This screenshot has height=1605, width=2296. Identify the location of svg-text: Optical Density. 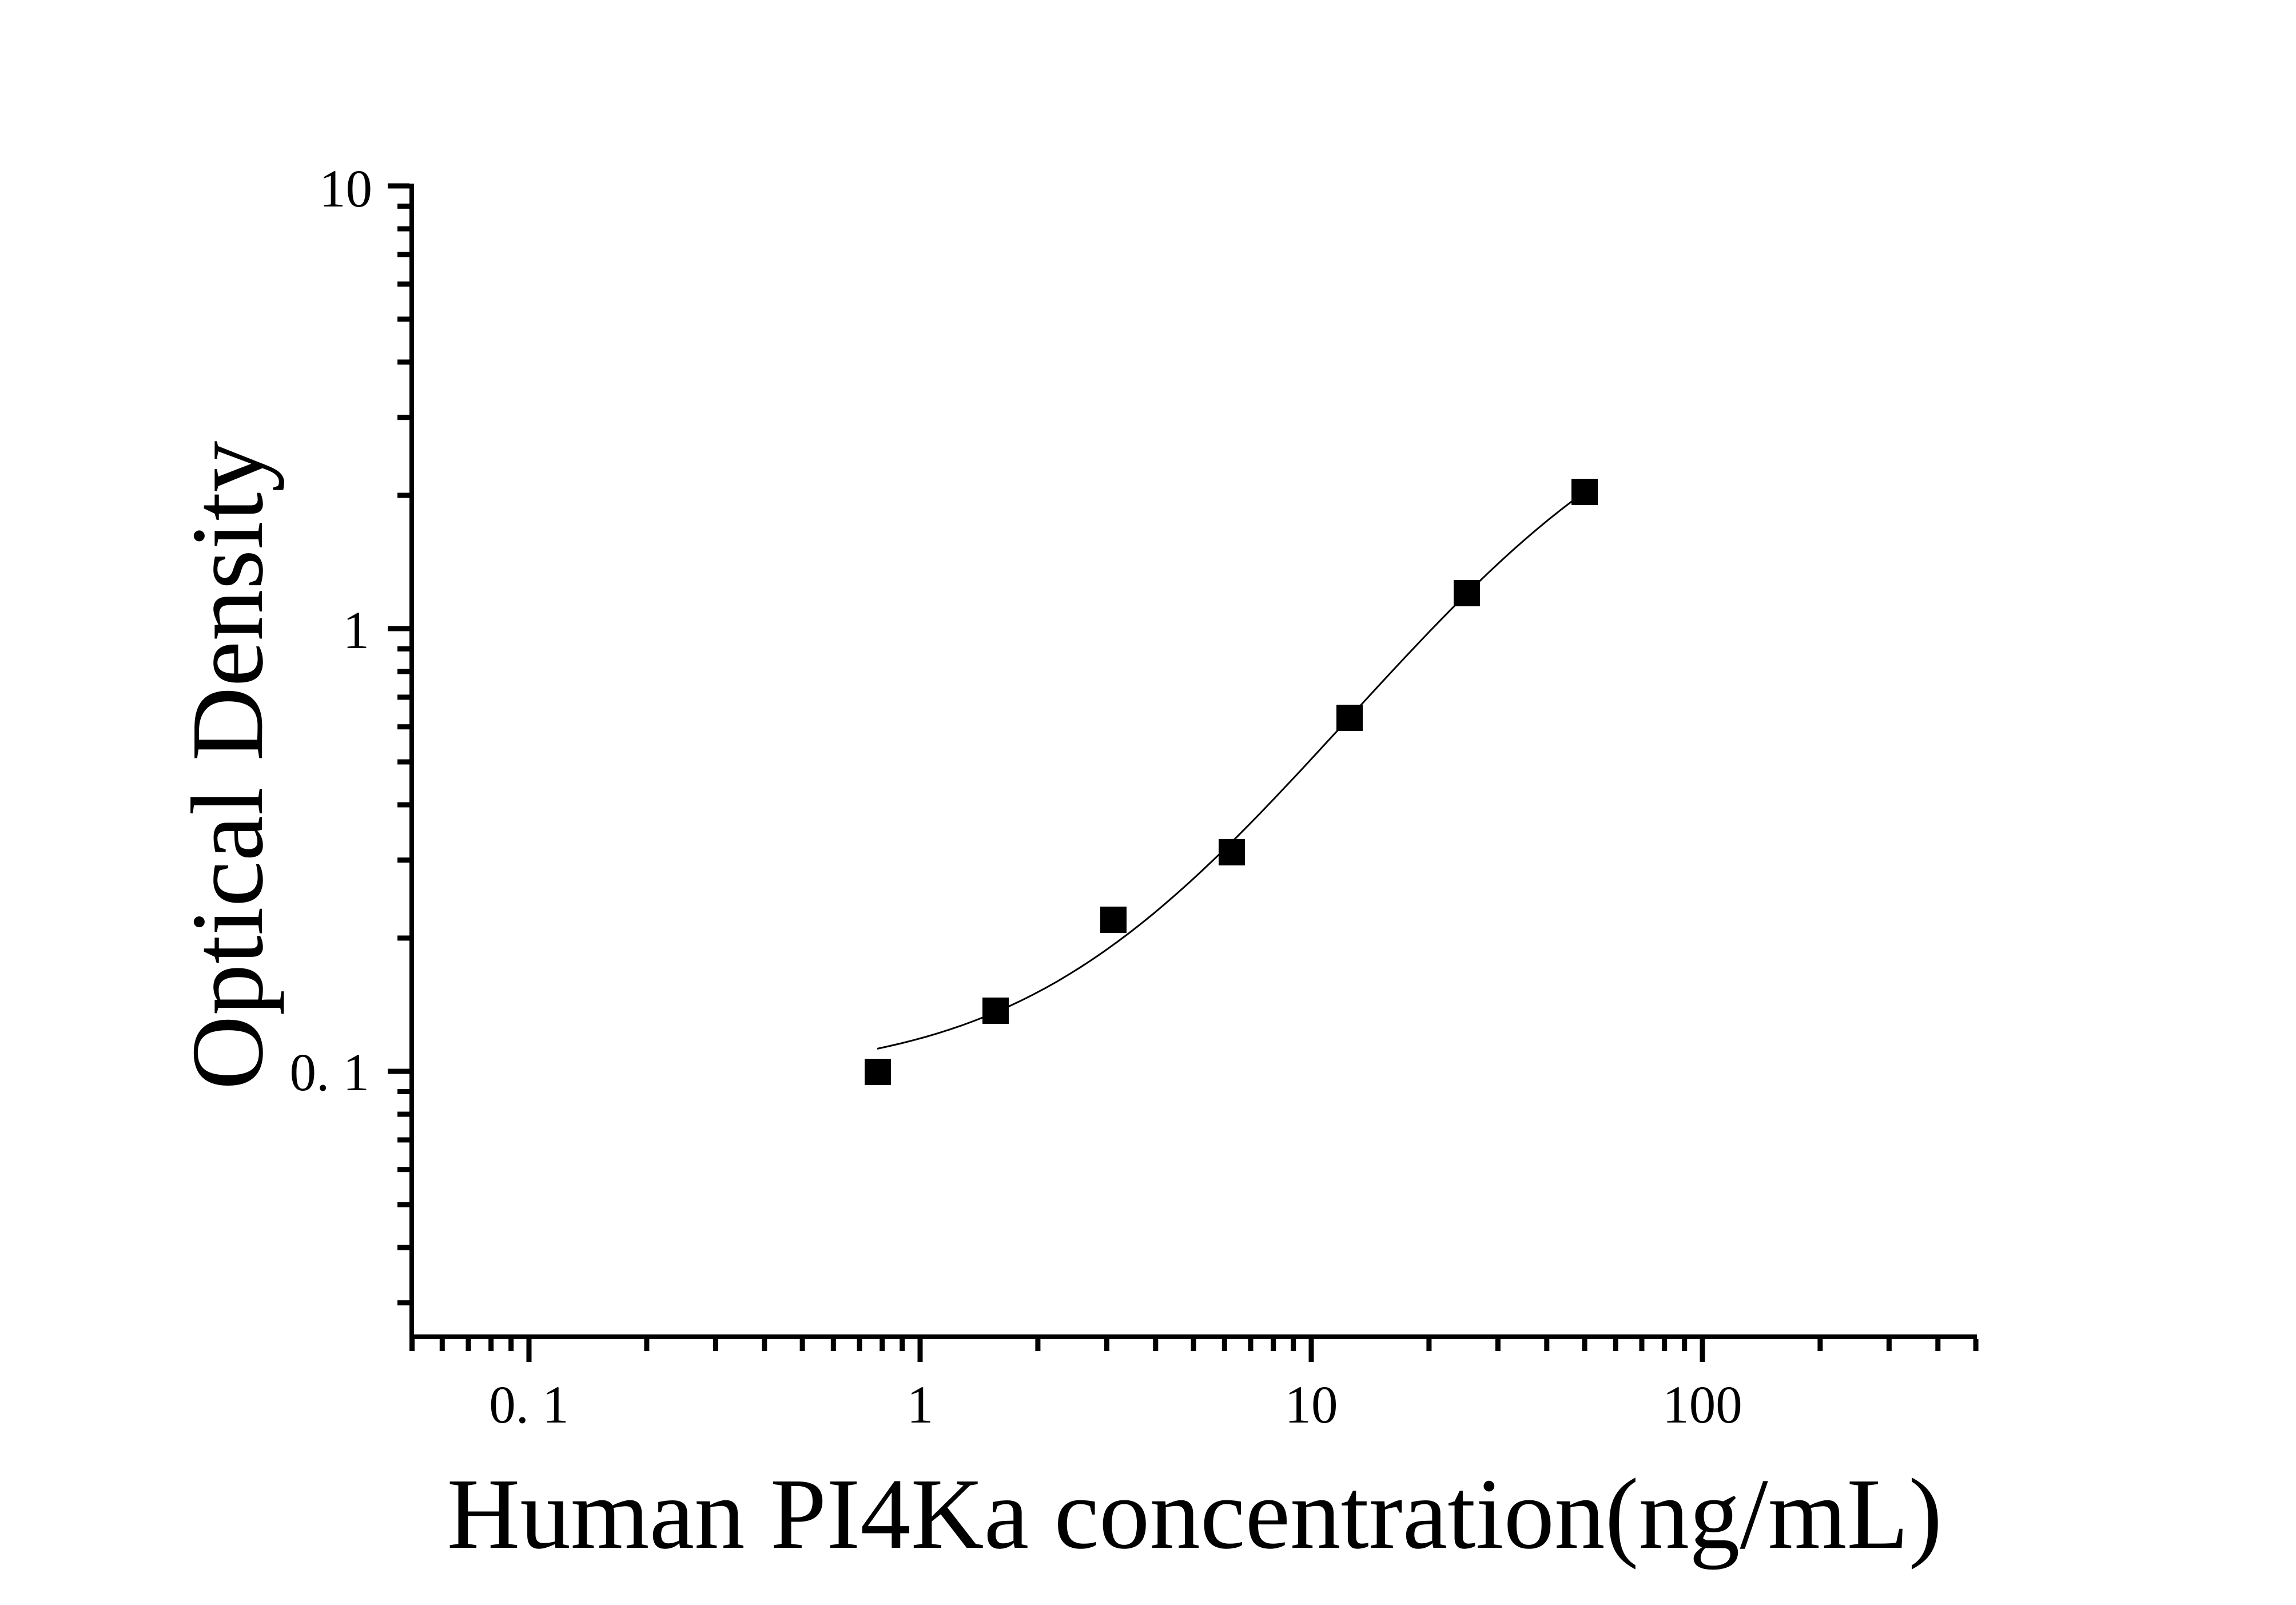
(227, 765).